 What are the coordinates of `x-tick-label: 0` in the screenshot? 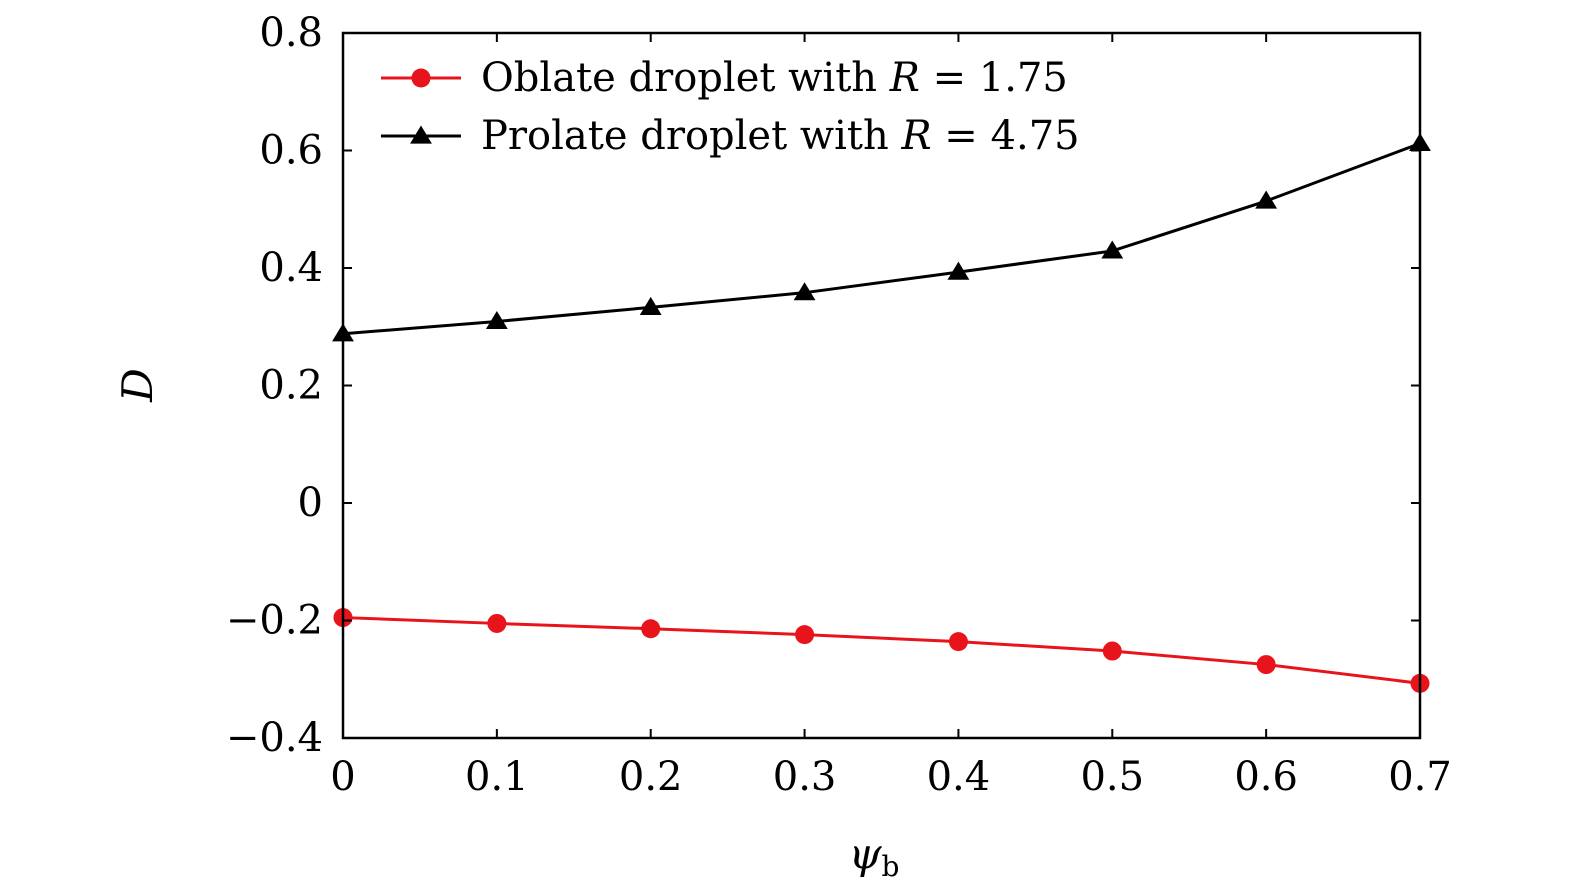 It's located at (342, 777).